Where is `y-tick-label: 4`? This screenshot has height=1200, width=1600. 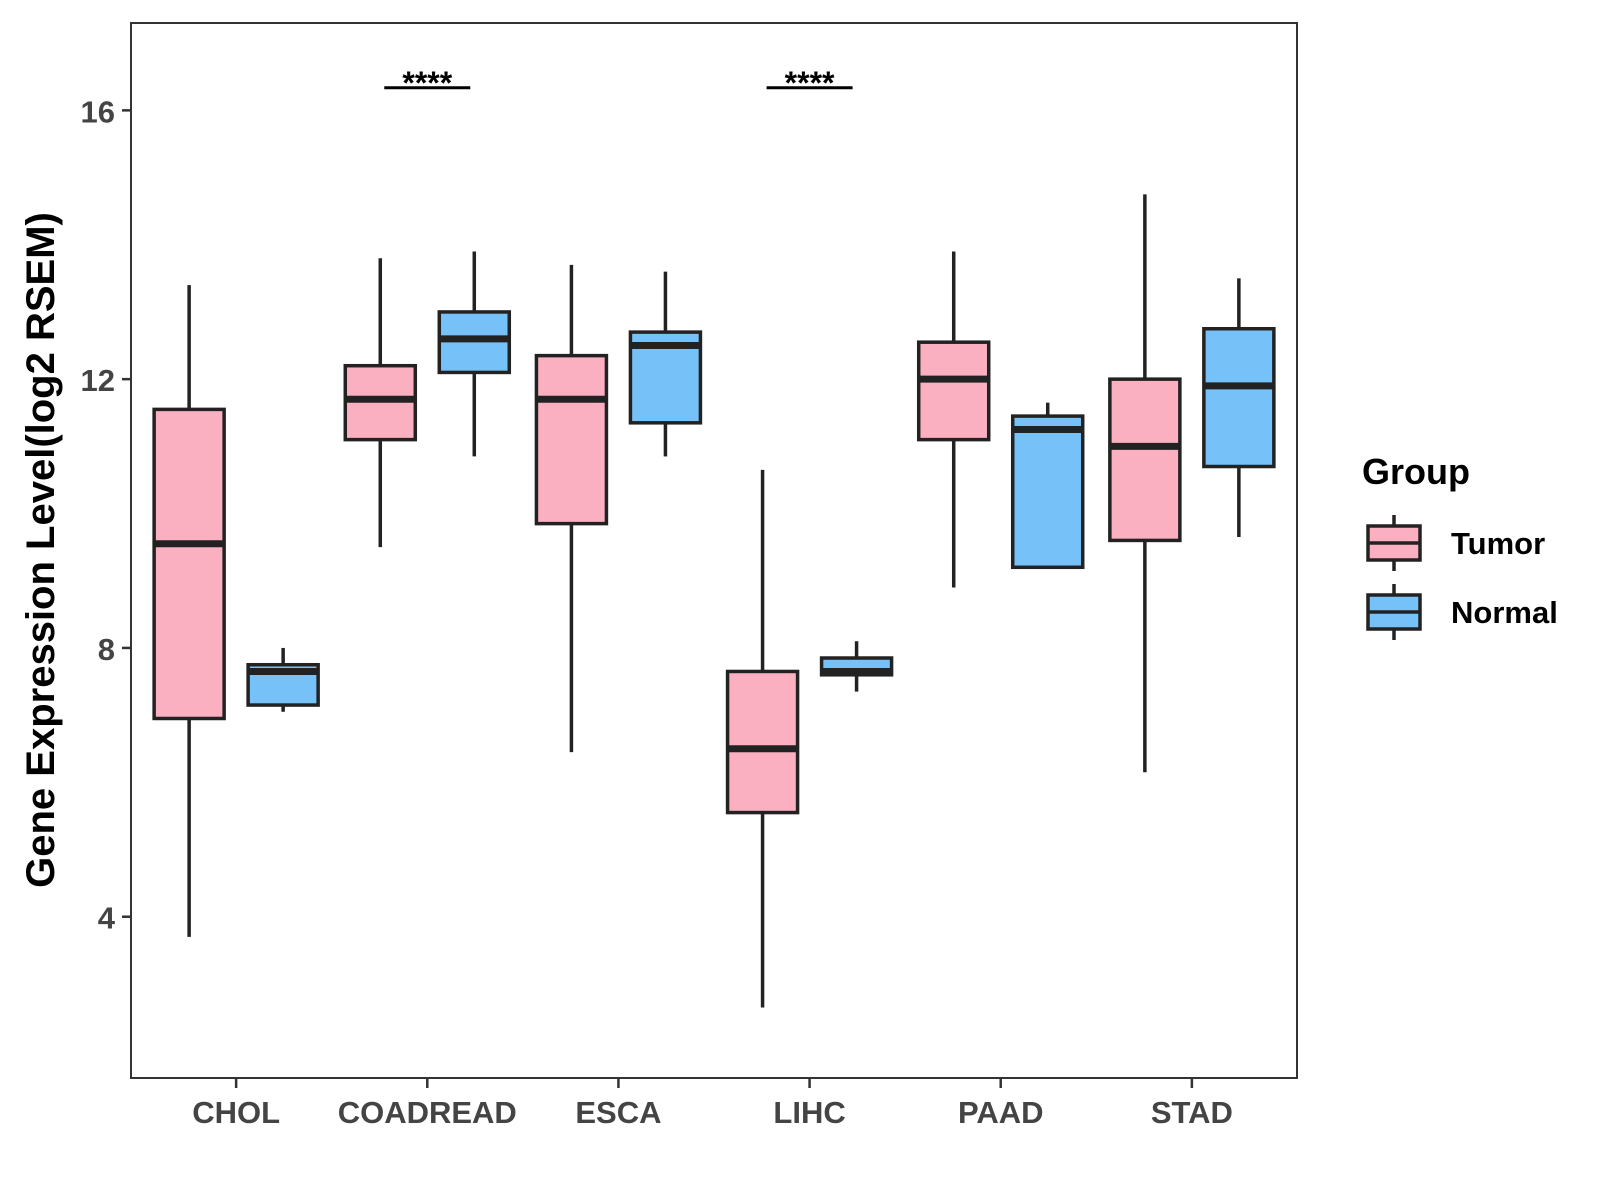
y-tick-label: 4 is located at coordinates (107, 918).